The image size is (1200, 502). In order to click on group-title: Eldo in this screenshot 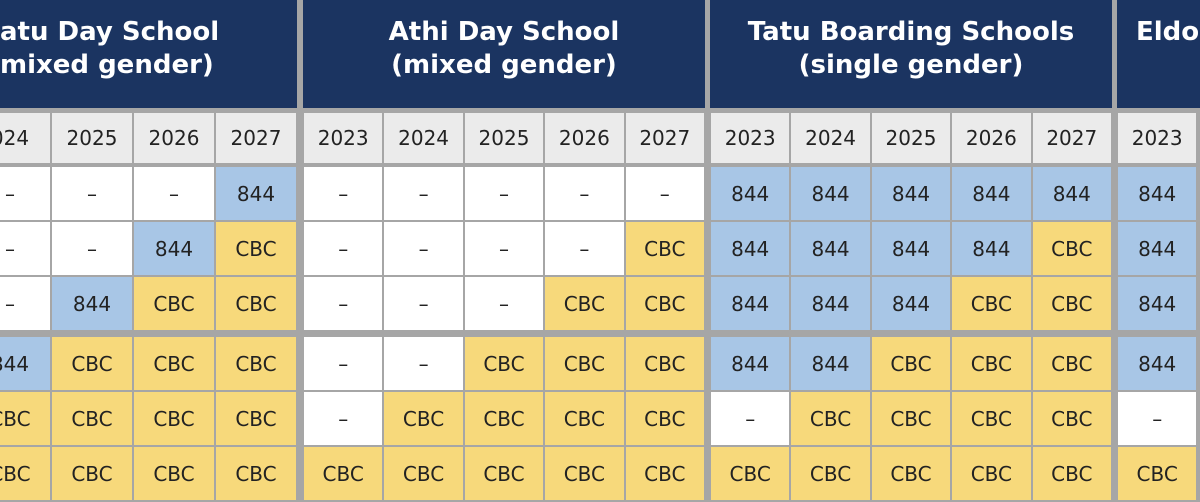, I will do `click(1168, 32)`.